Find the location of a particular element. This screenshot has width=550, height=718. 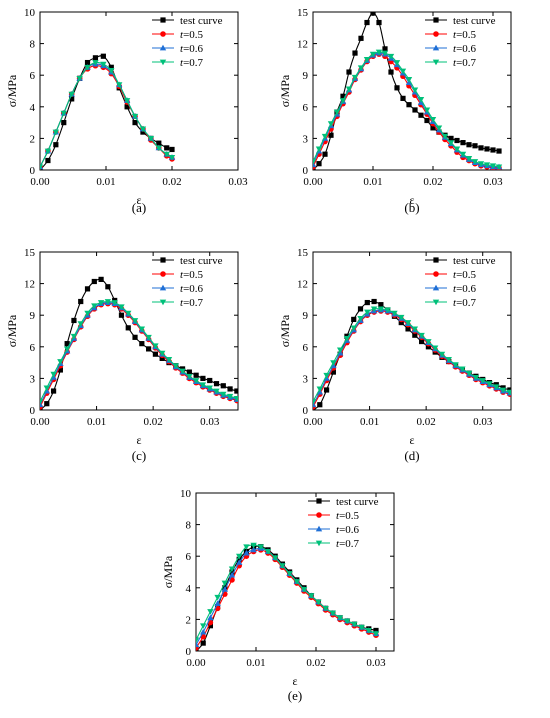

y-tick-label: 3 is located at coordinates (306, 139).